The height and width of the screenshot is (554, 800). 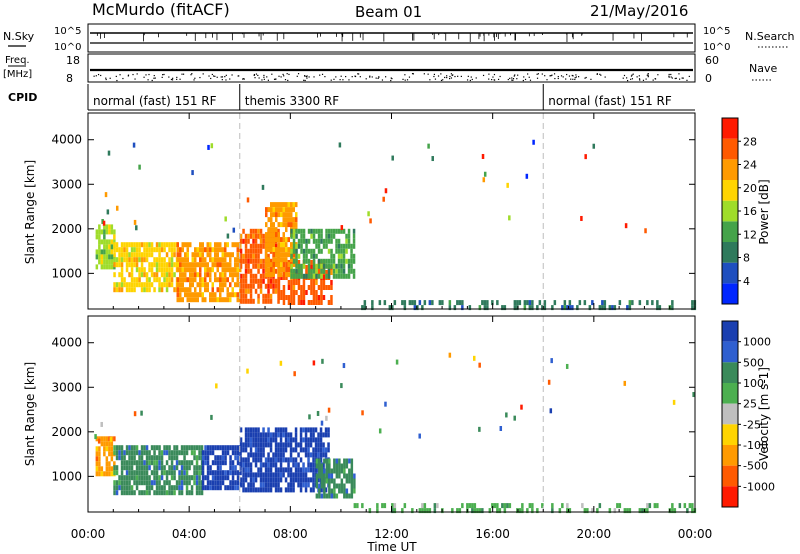 What do you see at coordinates (66, 229) in the screenshot?
I see `y-tick-label: 2000` at bounding box center [66, 229].